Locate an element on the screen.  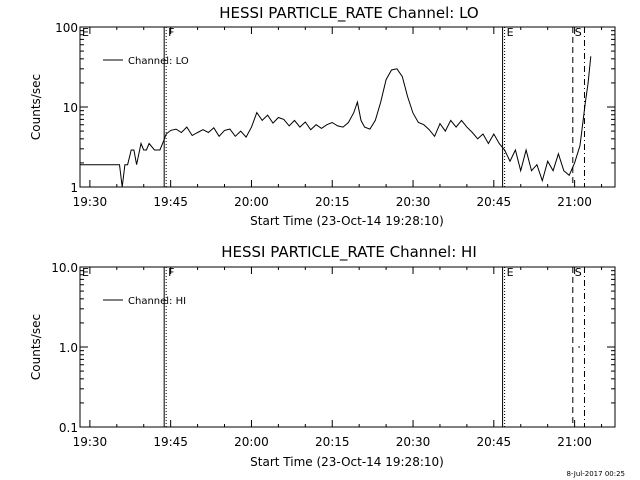
x-tick-label-hi: 21:00 is located at coordinates (574, 442).